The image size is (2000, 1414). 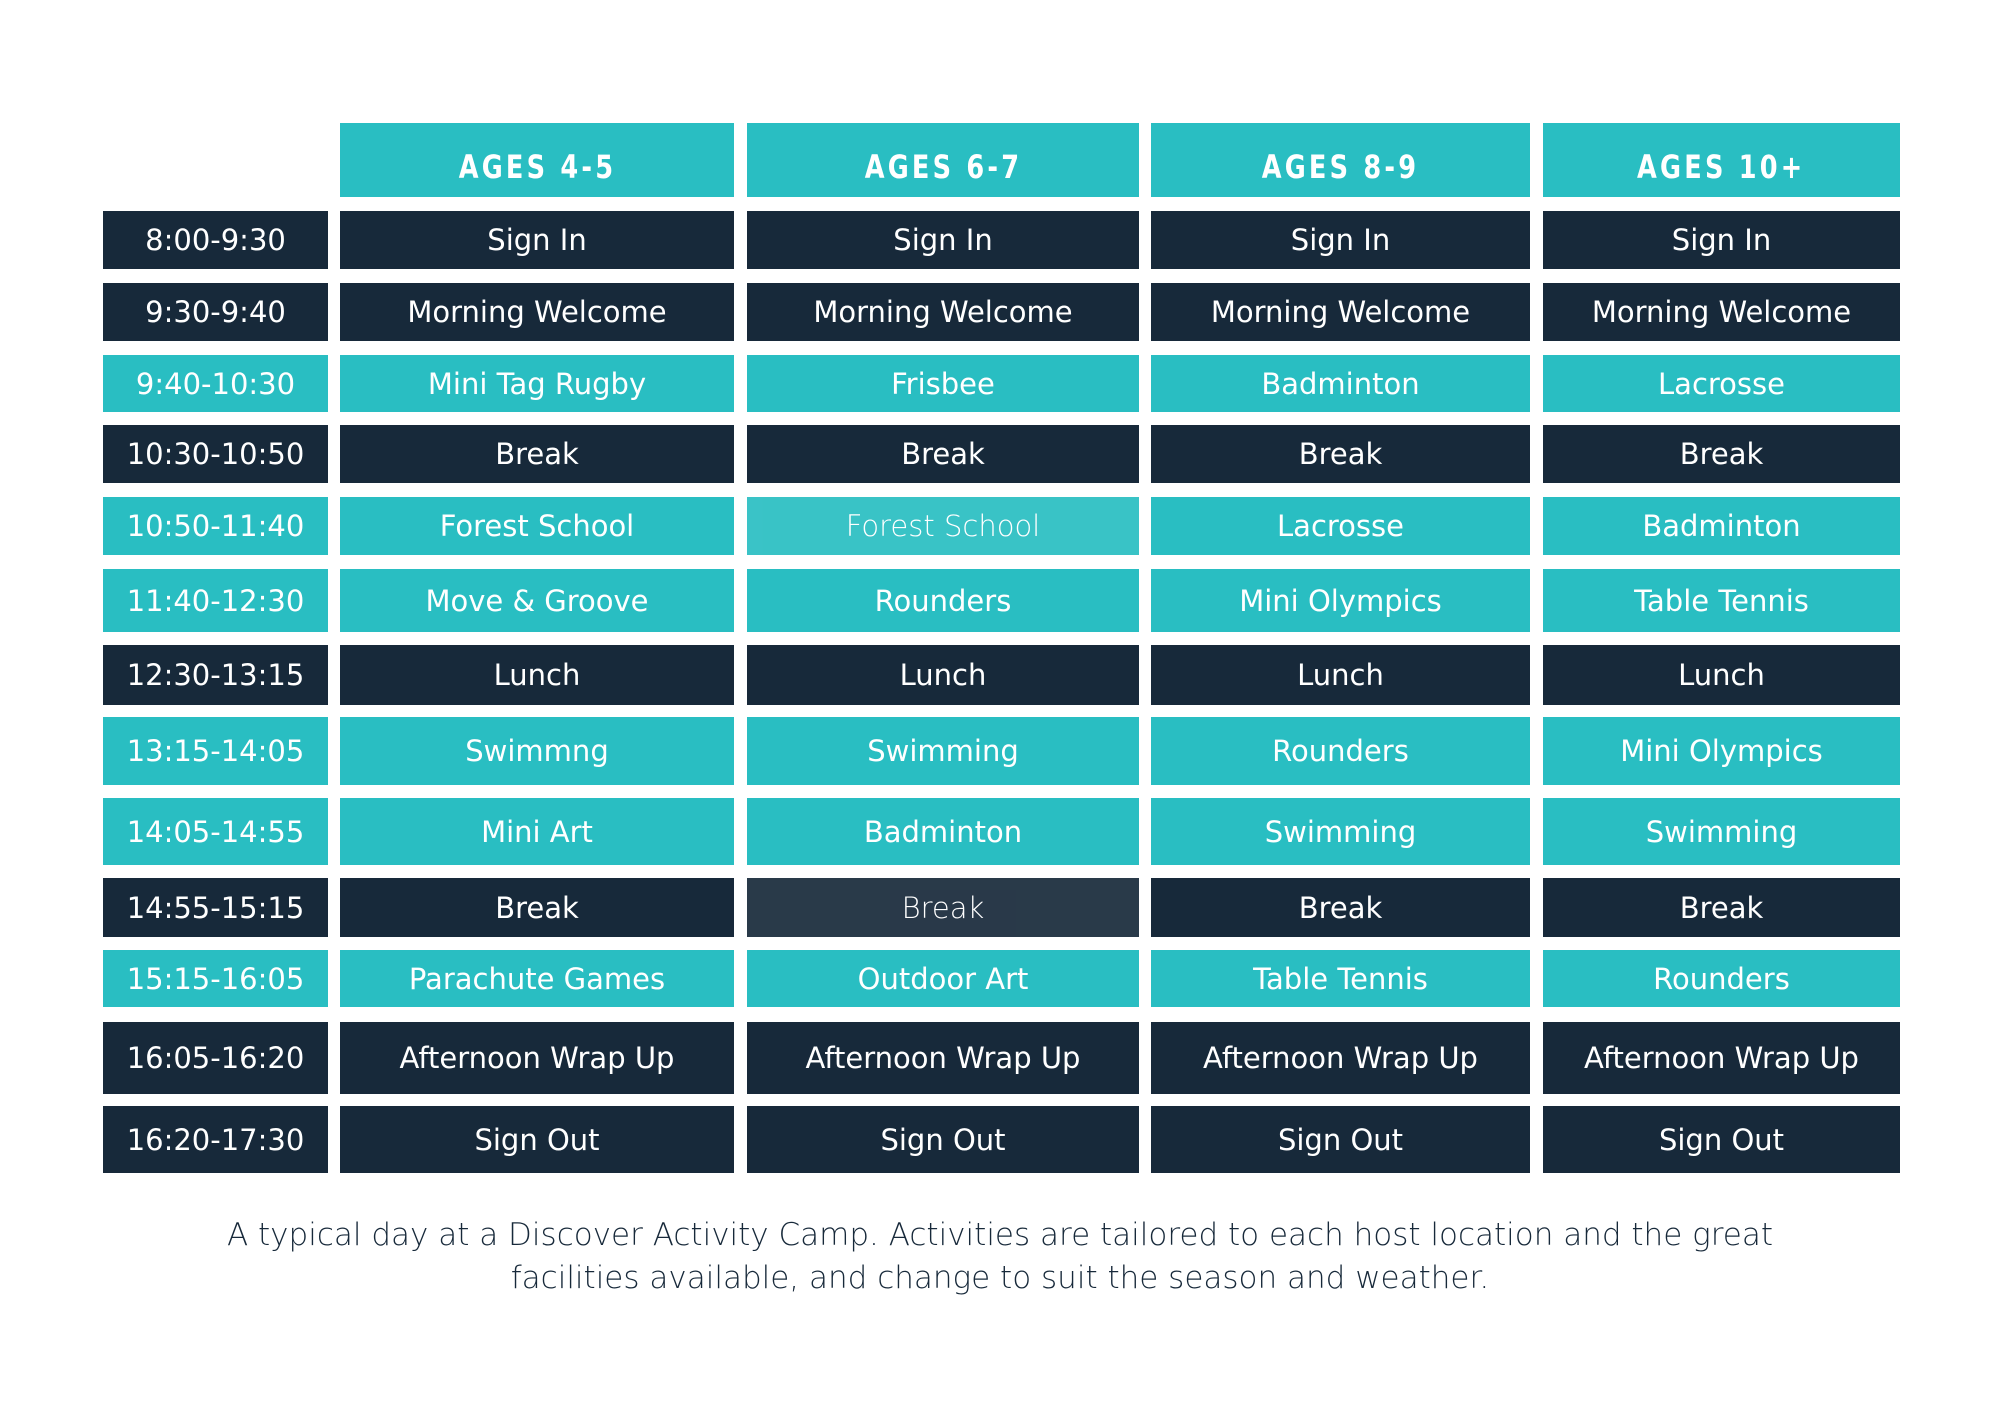 What do you see at coordinates (215, 831) in the screenshot?
I see `time-slot: 14:05-14:55` at bounding box center [215, 831].